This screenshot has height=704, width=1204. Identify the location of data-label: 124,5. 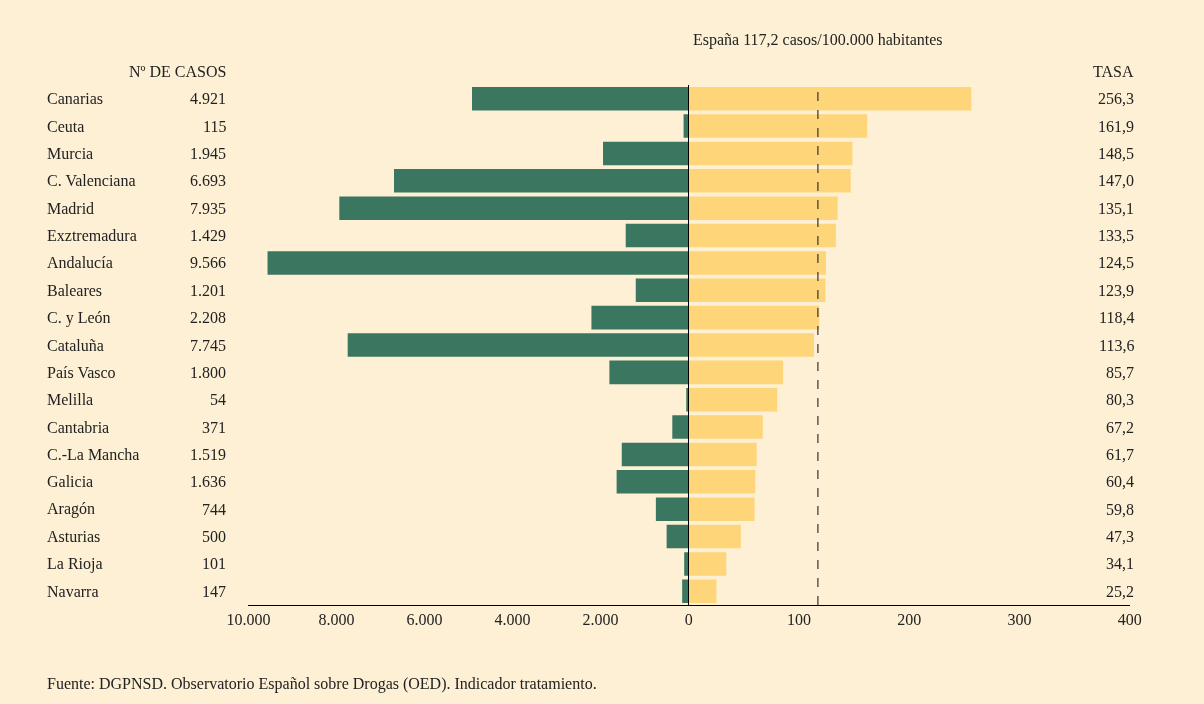
(1116, 262).